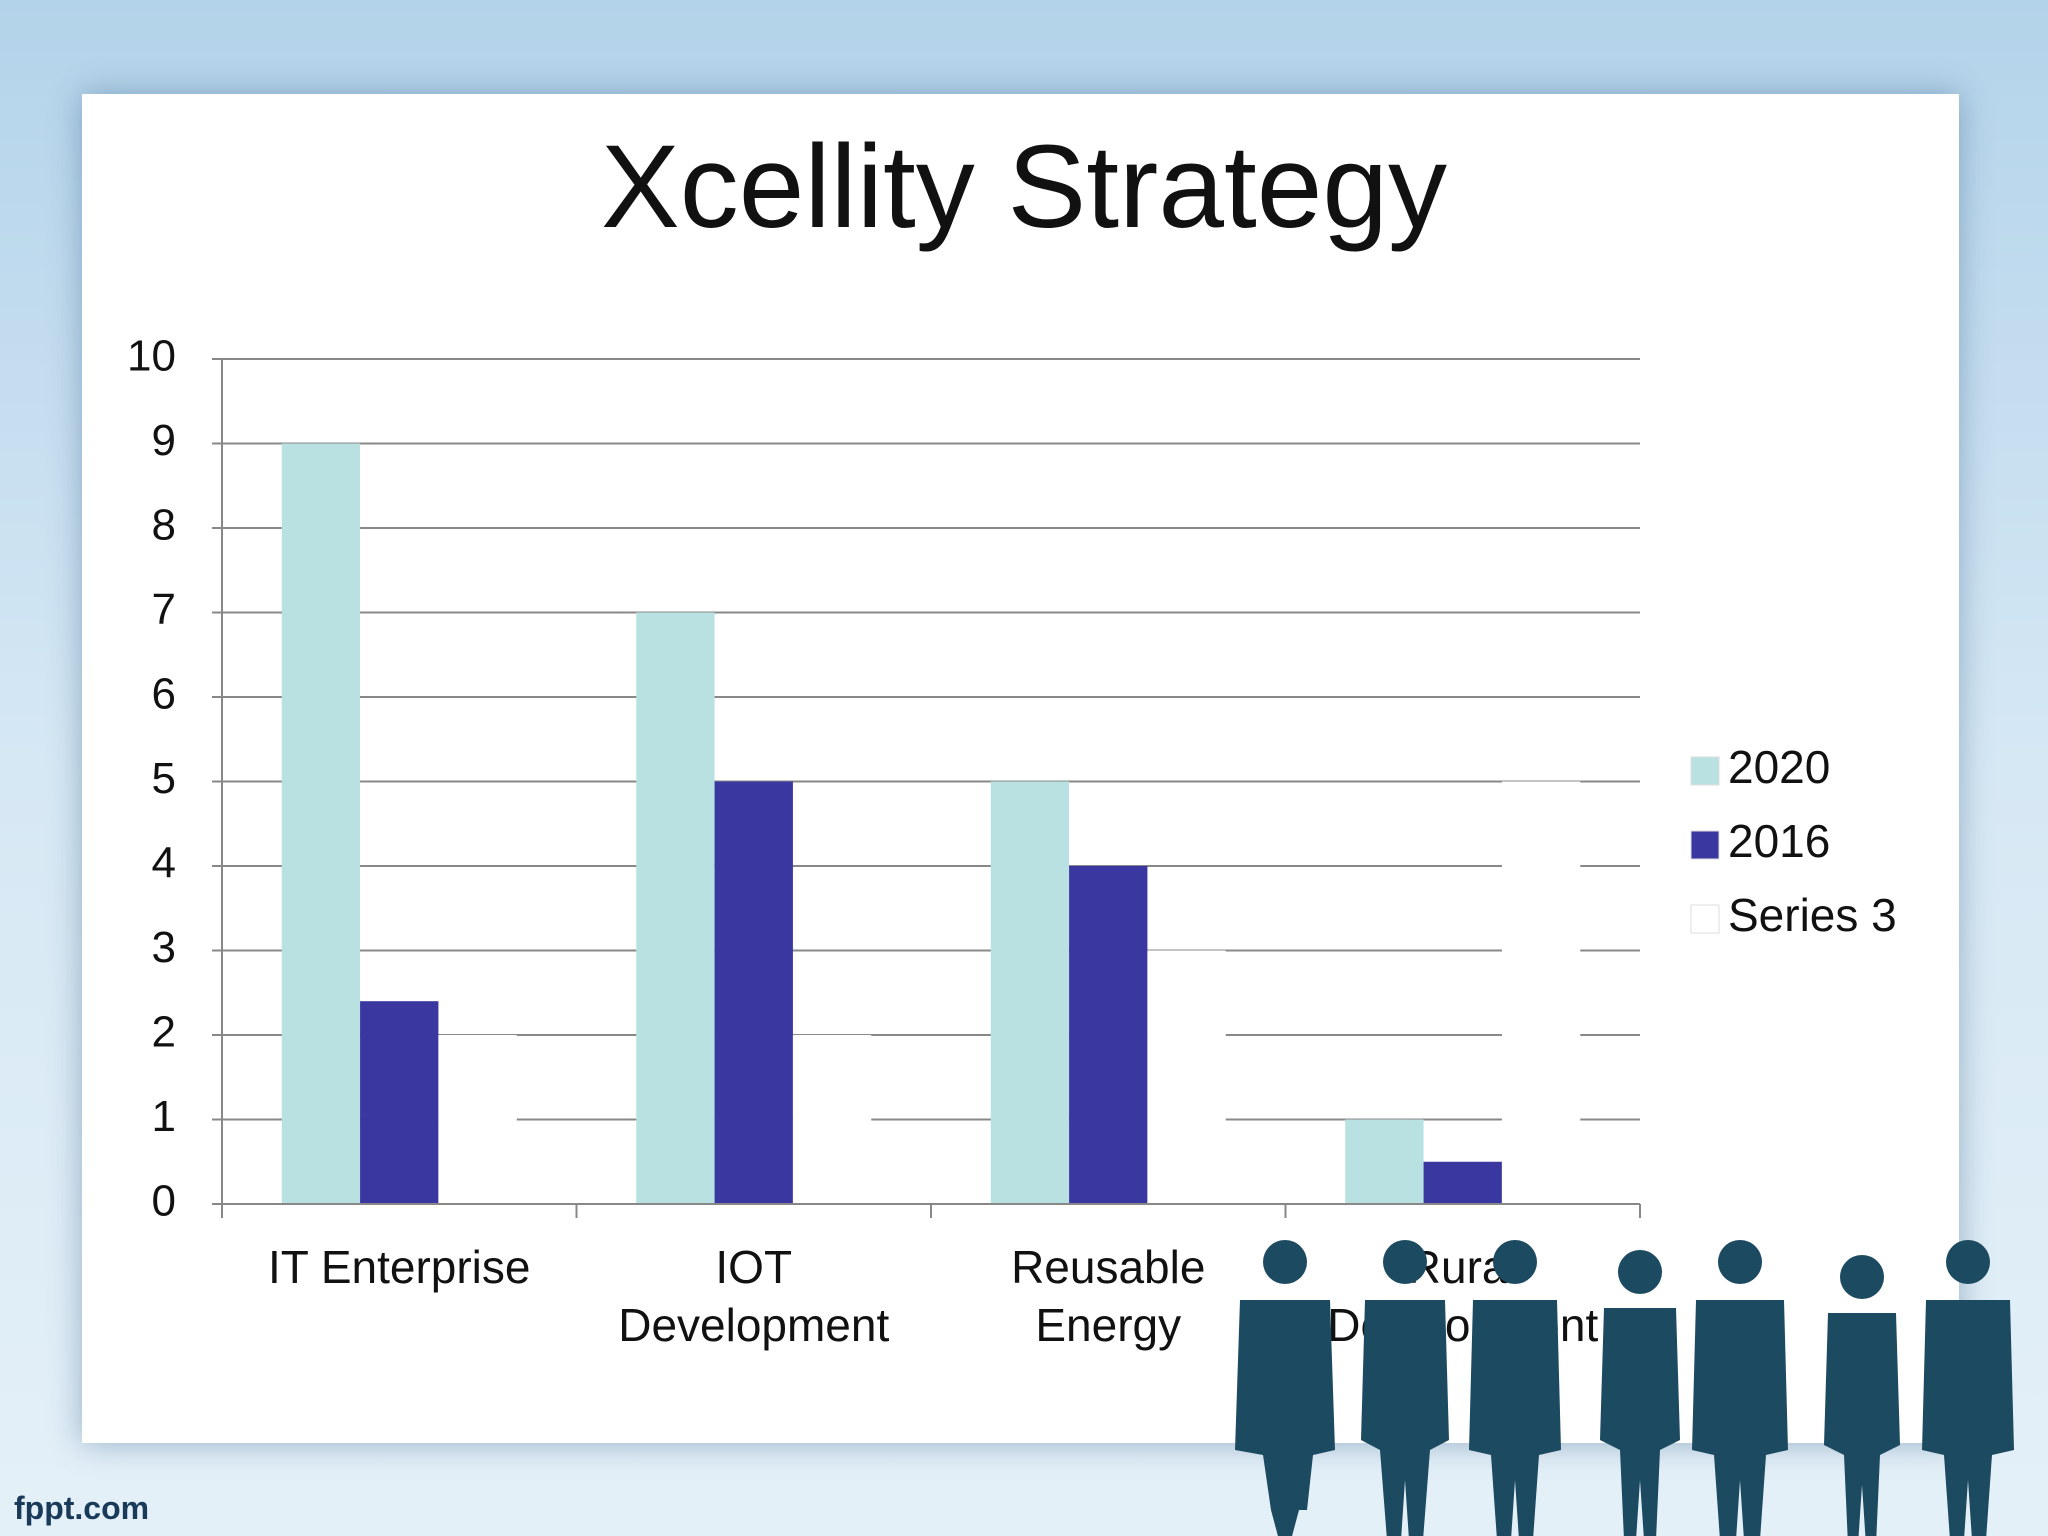  Describe the element at coordinates (164, 947) in the screenshot. I see `y-tick-label: 3` at that location.